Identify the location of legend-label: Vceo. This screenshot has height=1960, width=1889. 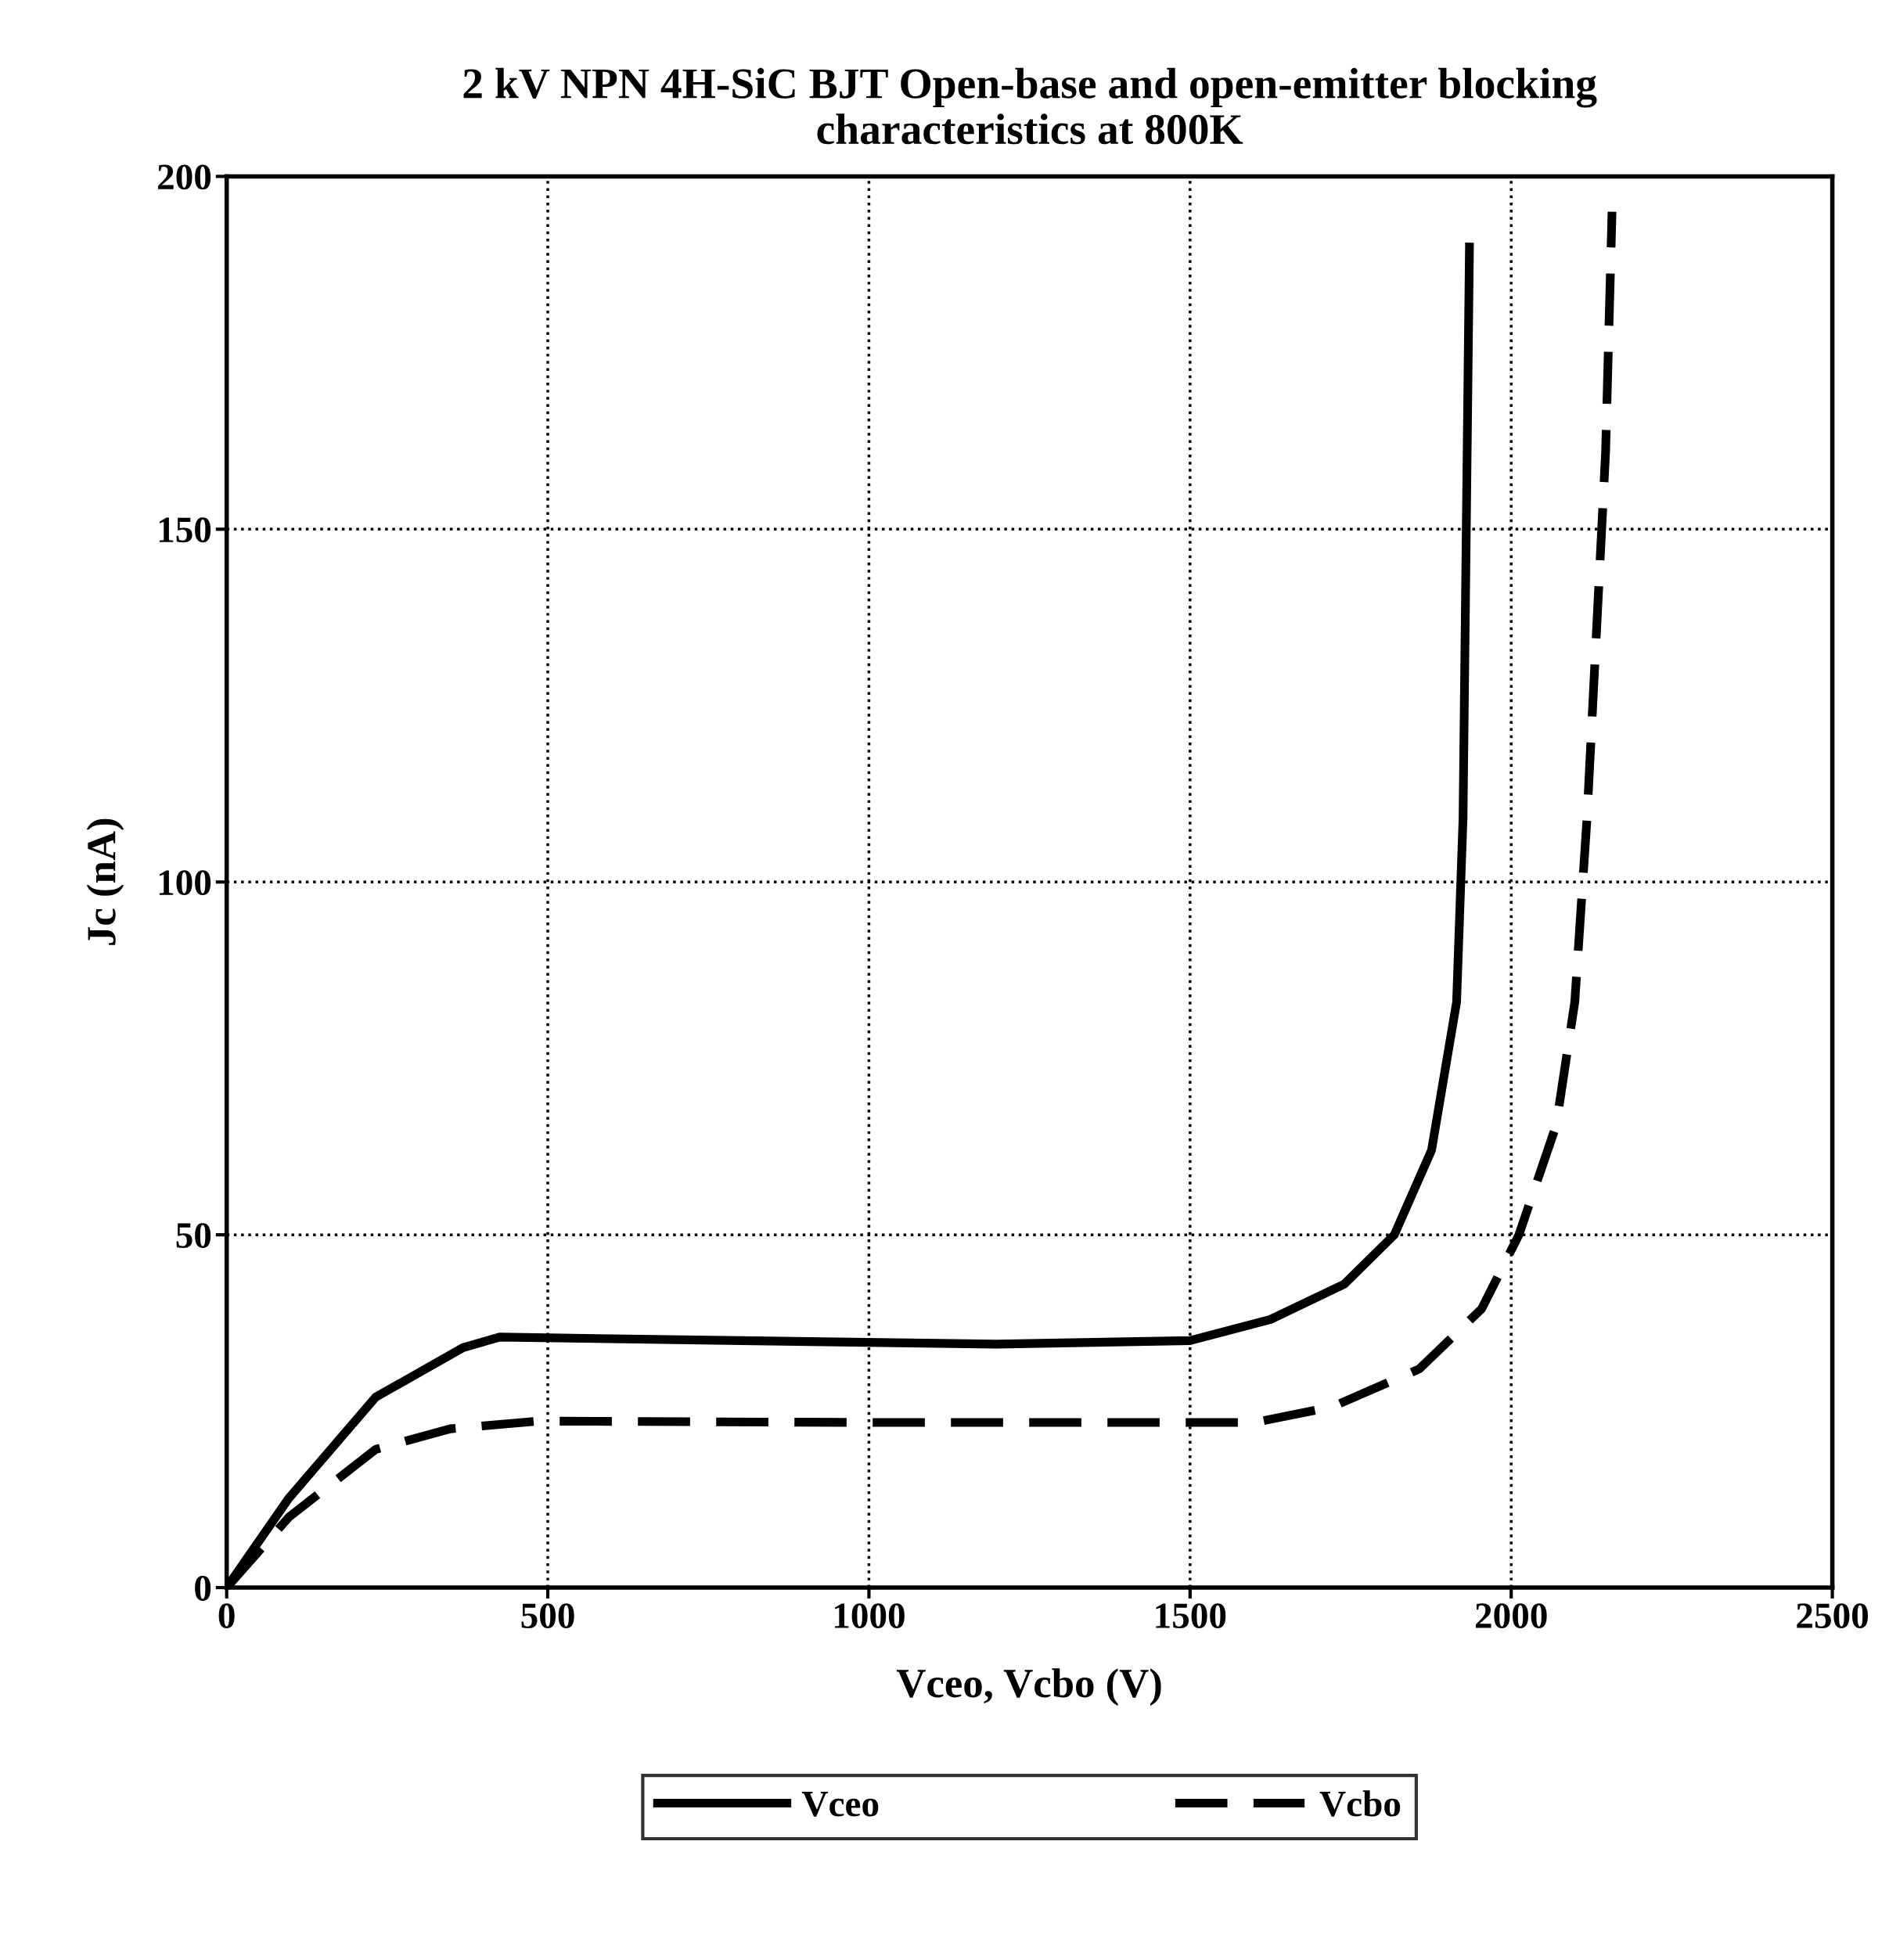
(840, 1804).